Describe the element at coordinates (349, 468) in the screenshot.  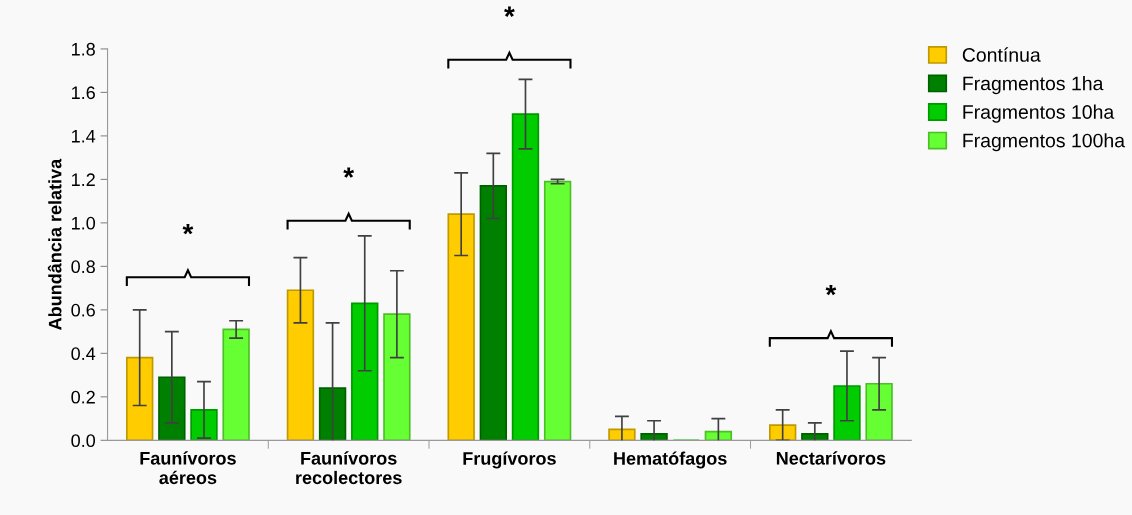
I see `x-tick-label: Faunívoros recolectores` at that location.